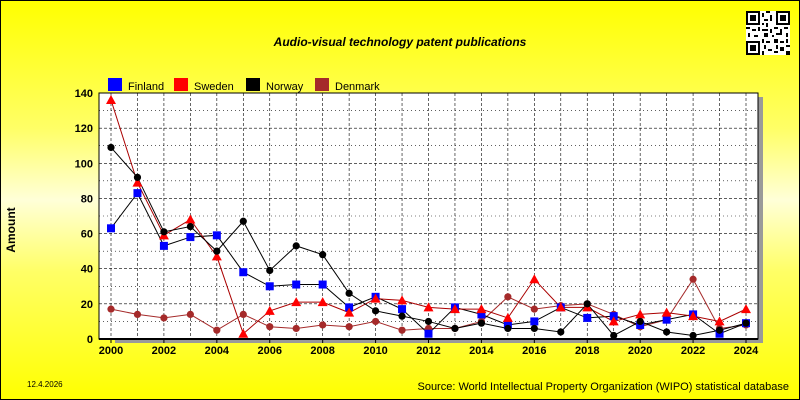 The image size is (800, 400). Describe the element at coordinates (87, 235) in the screenshot. I see `y-tick-label: 60` at that location.